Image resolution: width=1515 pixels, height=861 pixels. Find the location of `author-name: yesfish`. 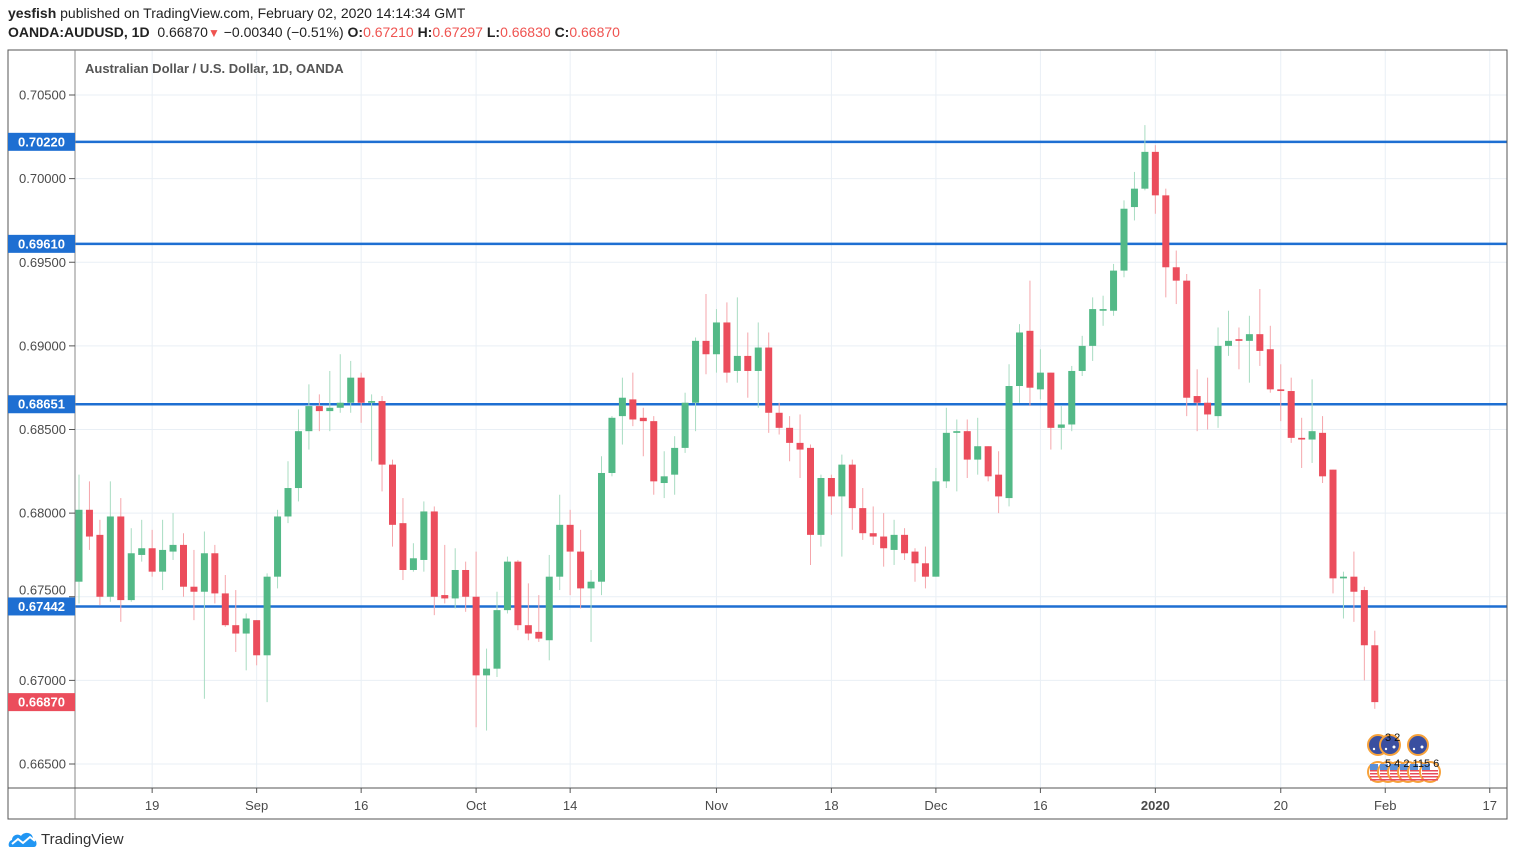

author-name: yesfish is located at coordinates (32, 13).